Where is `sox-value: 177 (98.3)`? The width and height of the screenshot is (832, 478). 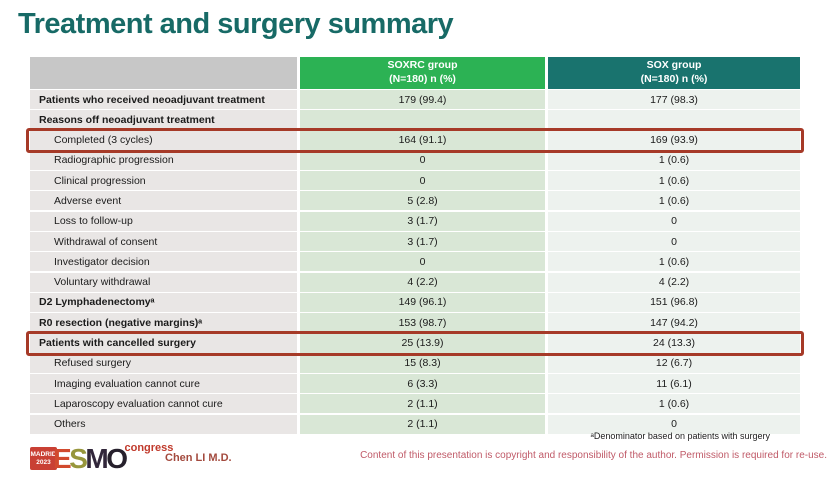 sox-value: 177 (98.3) is located at coordinates (674, 99).